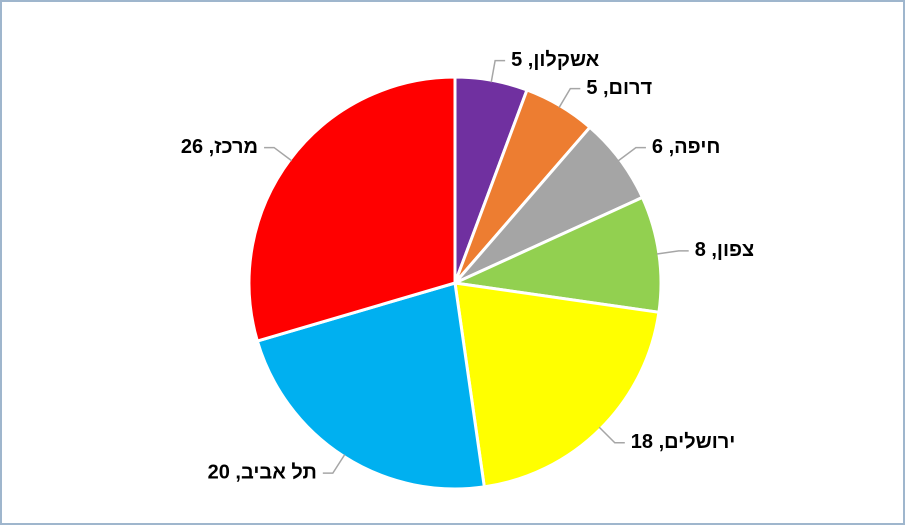 The height and width of the screenshot is (526, 906). Describe the element at coordinates (619, 88) in the screenshot. I see `data-label: דרום, 5` at that location.